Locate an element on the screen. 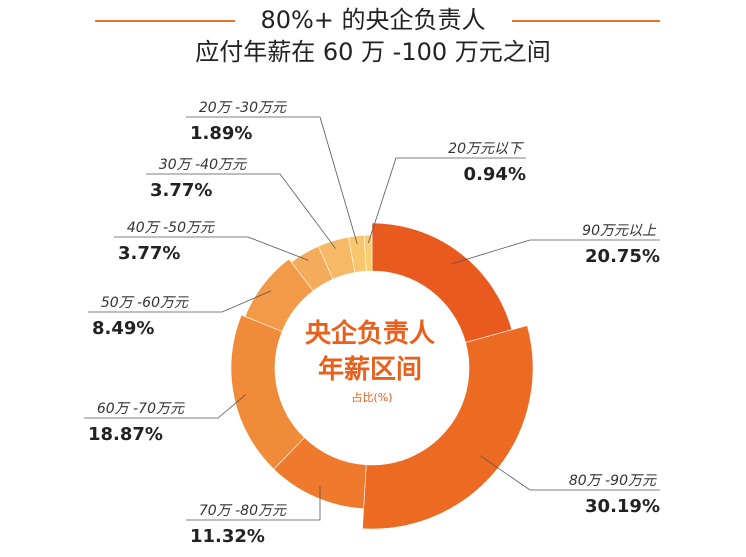 This screenshot has width=746, height=557. title-accent-line-right is located at coordinates (586, 21).